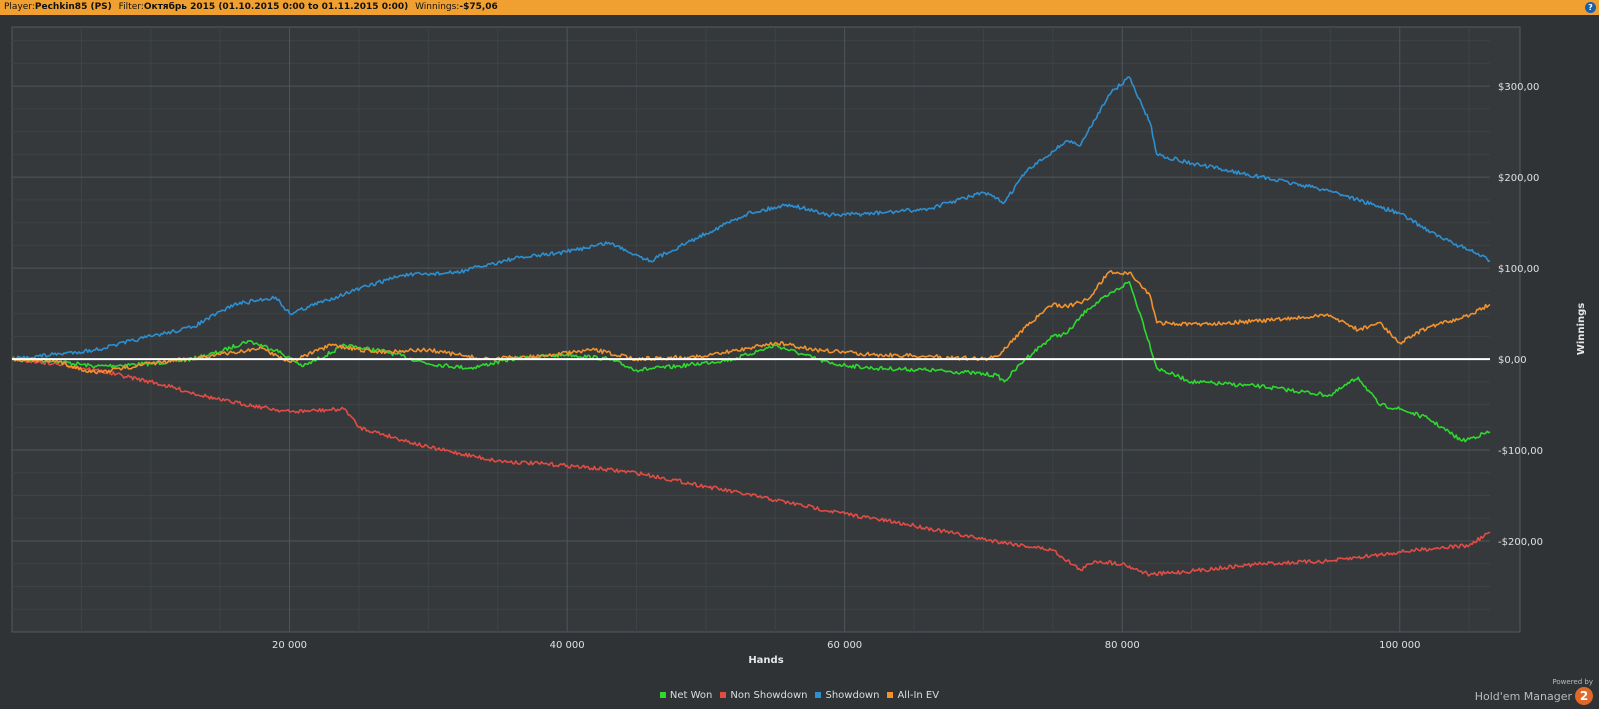 This screenshot has height=709, width=1599. What do you see at coordinates (1590, 7) in the screenshot?
I see `help-icon: ?` at bounding box center [1590, 7].